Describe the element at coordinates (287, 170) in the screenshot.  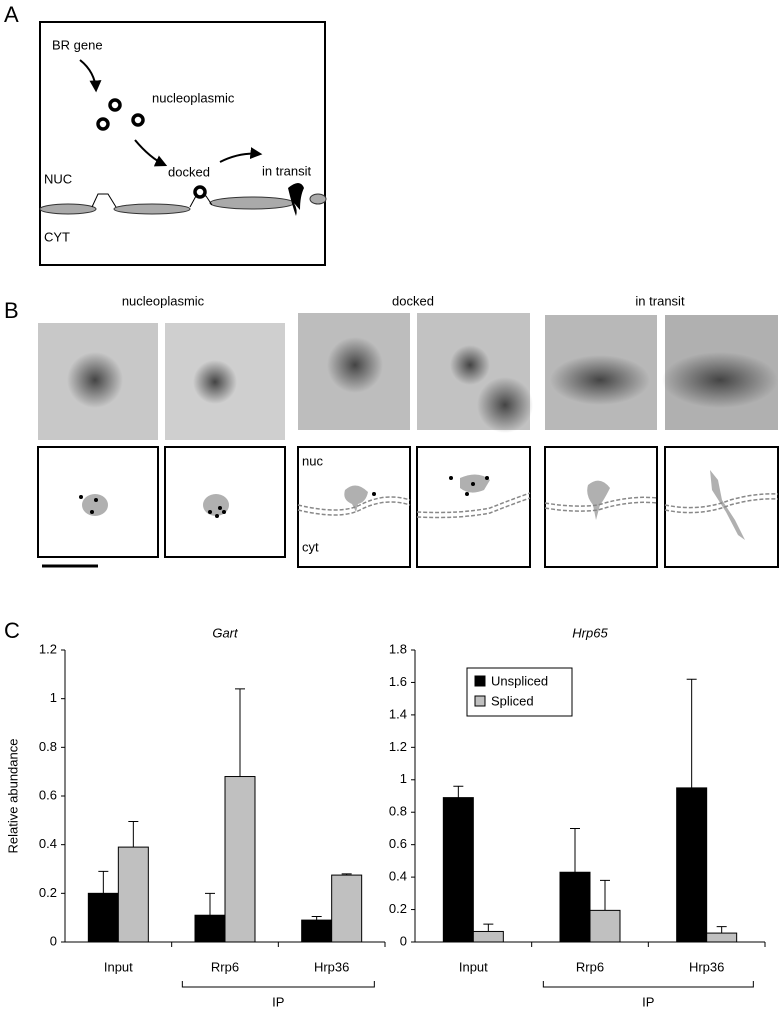
I see `label: in transit` at that location.